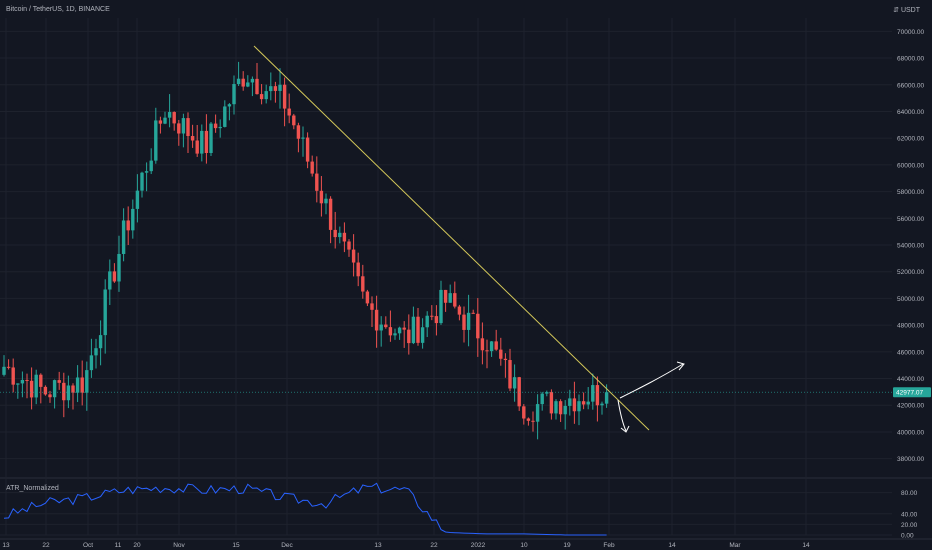 The height and width of the screenshot is (550, 932). What do you see at coordinates (434, 545) in the screenshot?
I see `time-axis-label: 22` at bounding box center [434, 545].